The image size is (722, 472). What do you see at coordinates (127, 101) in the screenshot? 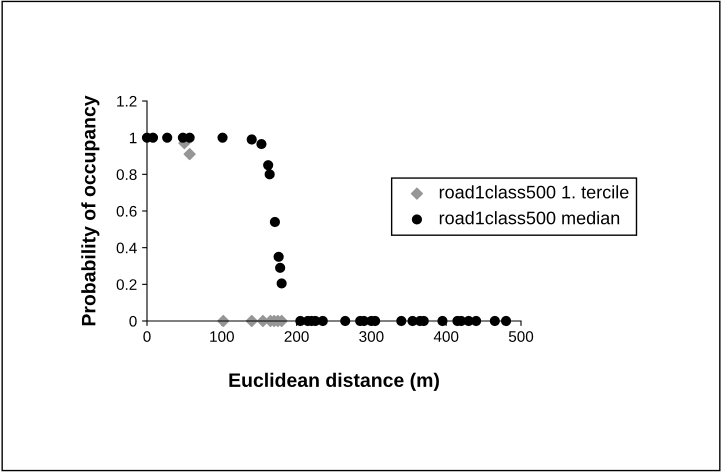
I see `y-tick-label: 1.2` at bounding box center [127, 101].